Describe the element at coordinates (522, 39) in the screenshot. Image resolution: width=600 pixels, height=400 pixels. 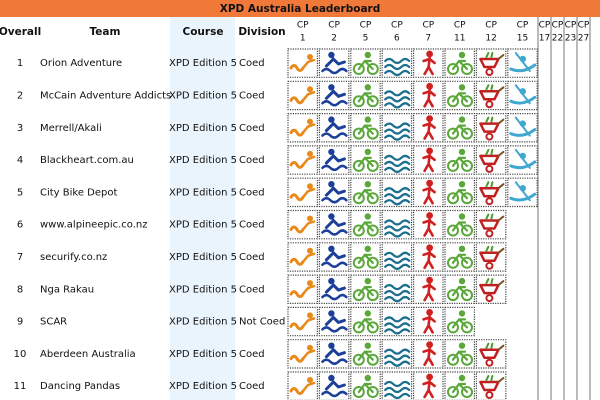
I see `checkpoint-number: 15` at that location.